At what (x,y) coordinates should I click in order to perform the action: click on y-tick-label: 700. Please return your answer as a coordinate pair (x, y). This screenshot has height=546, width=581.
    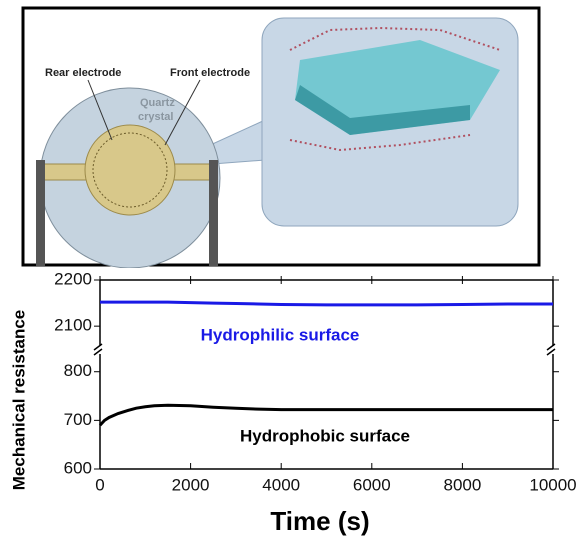
    Looking at the image, I should click on (78, 419).